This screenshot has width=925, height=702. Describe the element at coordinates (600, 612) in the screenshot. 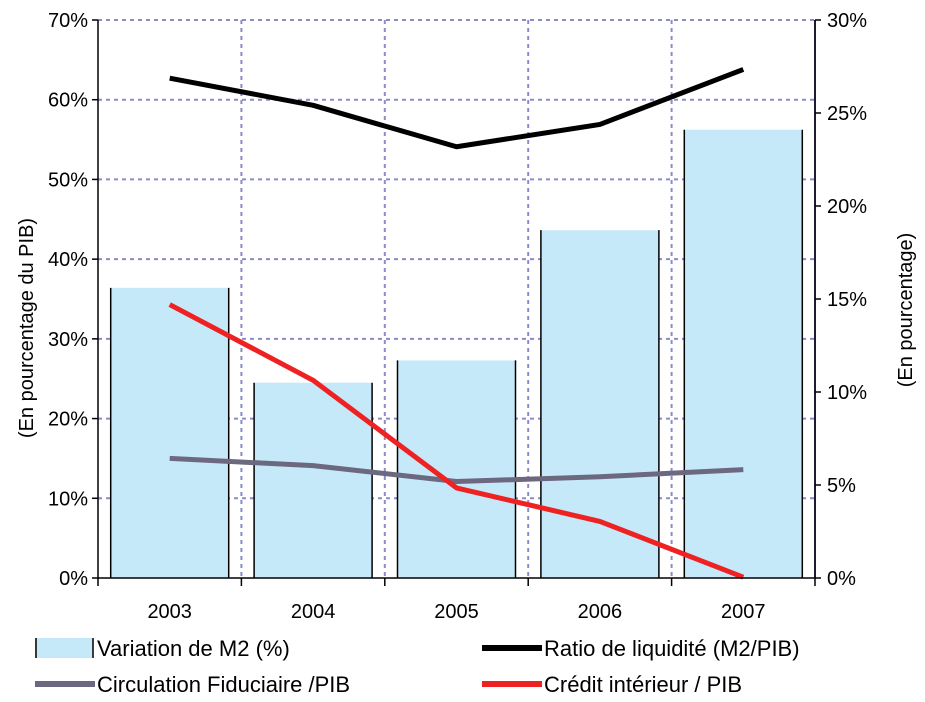

I see `x-tick-label: 2006` at that location.